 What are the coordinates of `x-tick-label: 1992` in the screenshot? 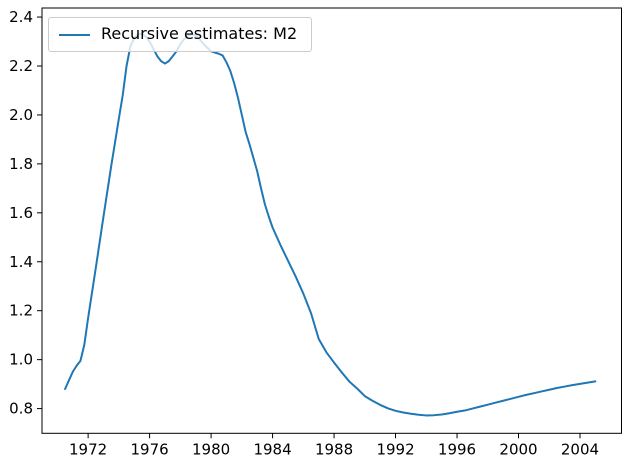 It's located at (395, 449).